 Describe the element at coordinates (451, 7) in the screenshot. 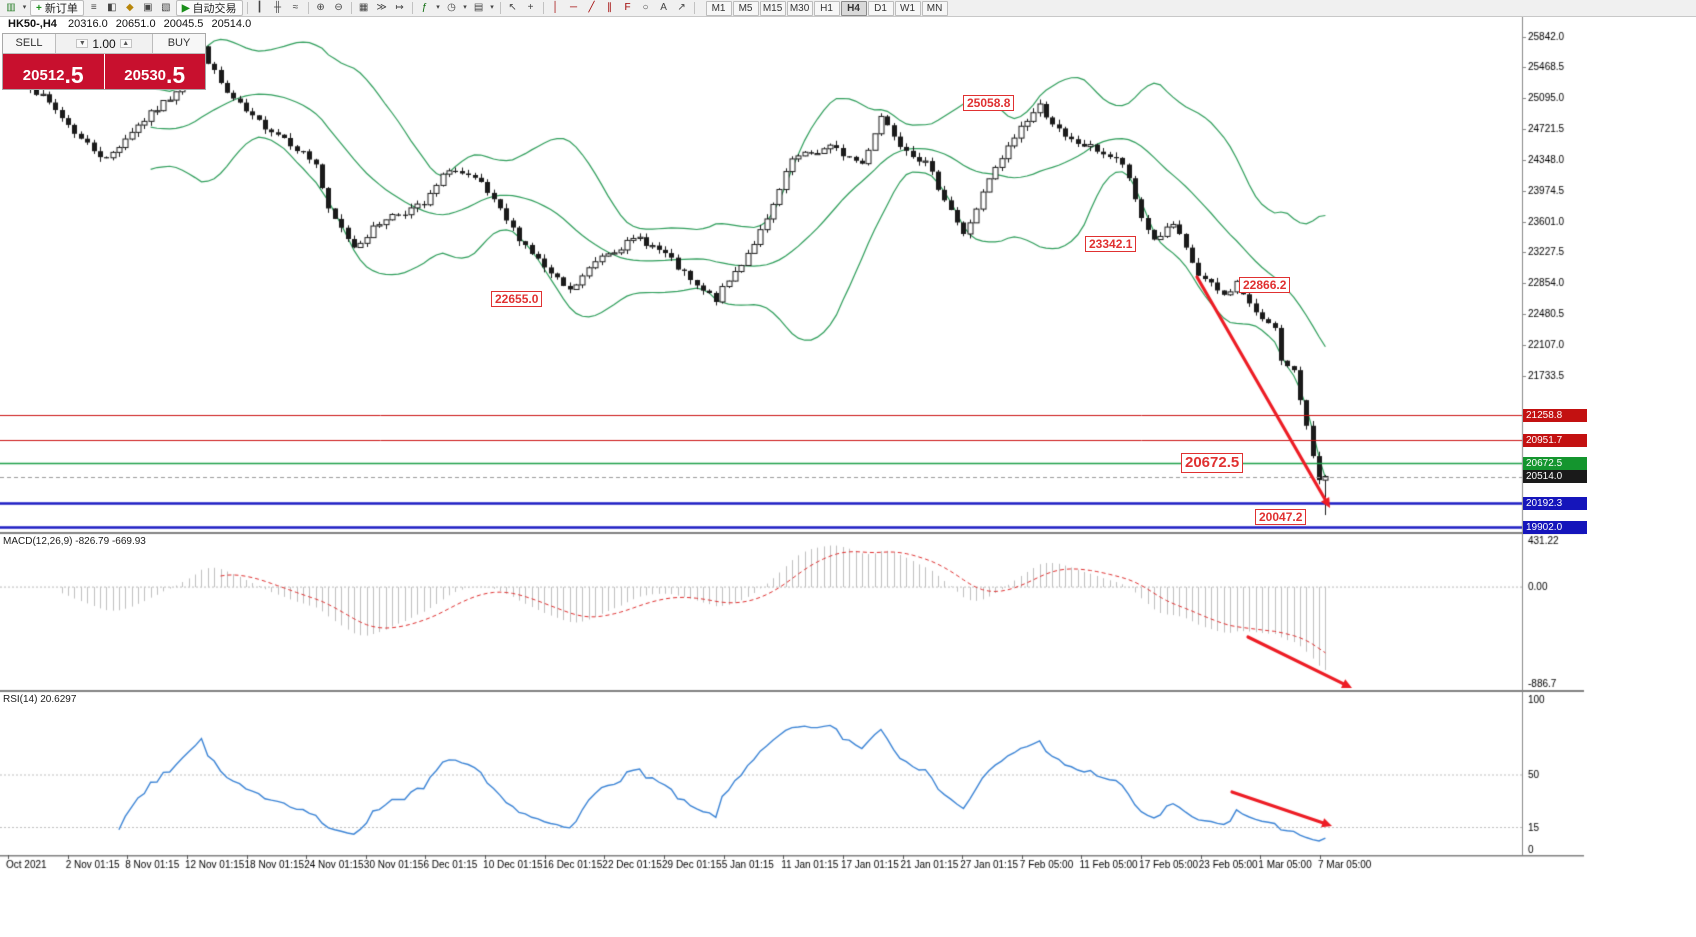

I see `periods-icon: ◷` at that location.